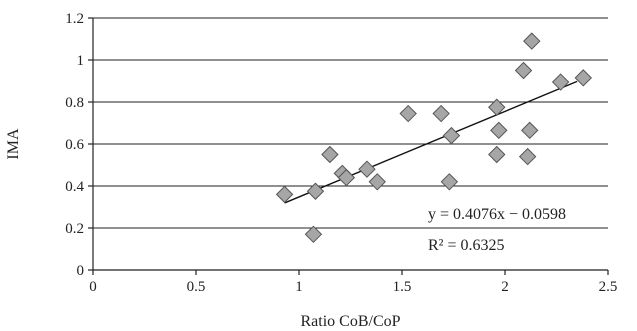 This screenshot has width=637, height=331. Describe the element at coordinates (93, 287) in the screenshot. I see `x-tick-label-0: 0` at that location.